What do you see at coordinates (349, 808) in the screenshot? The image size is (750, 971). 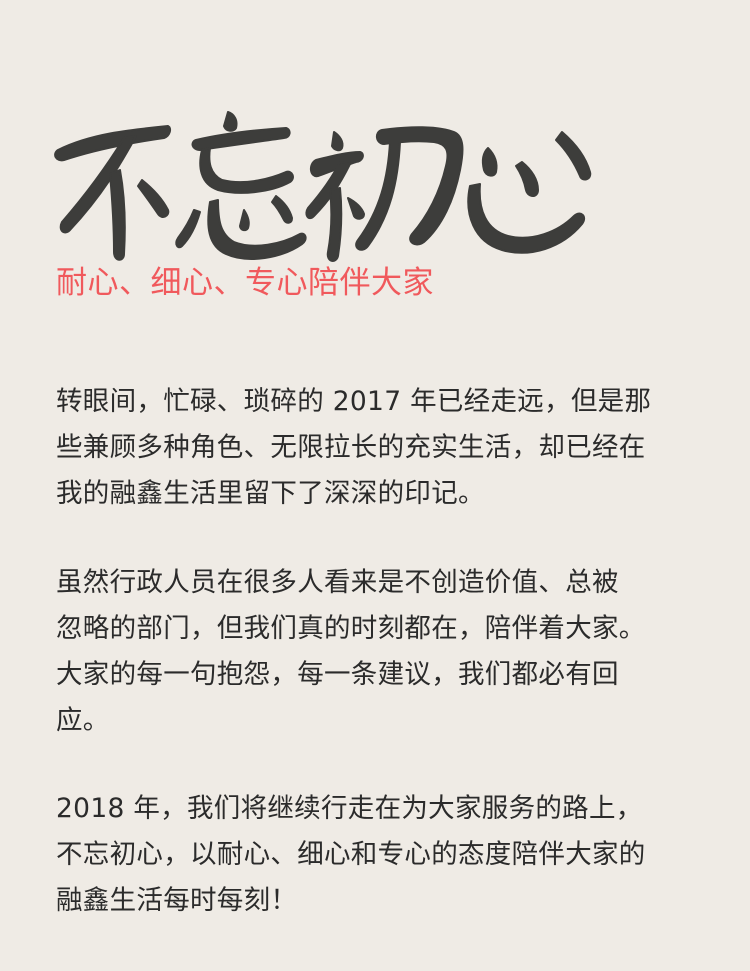 I see `paragraph-line: 2018 年，我们将继续行走在为大家服务的路上，` at bounding box center [349, 808].